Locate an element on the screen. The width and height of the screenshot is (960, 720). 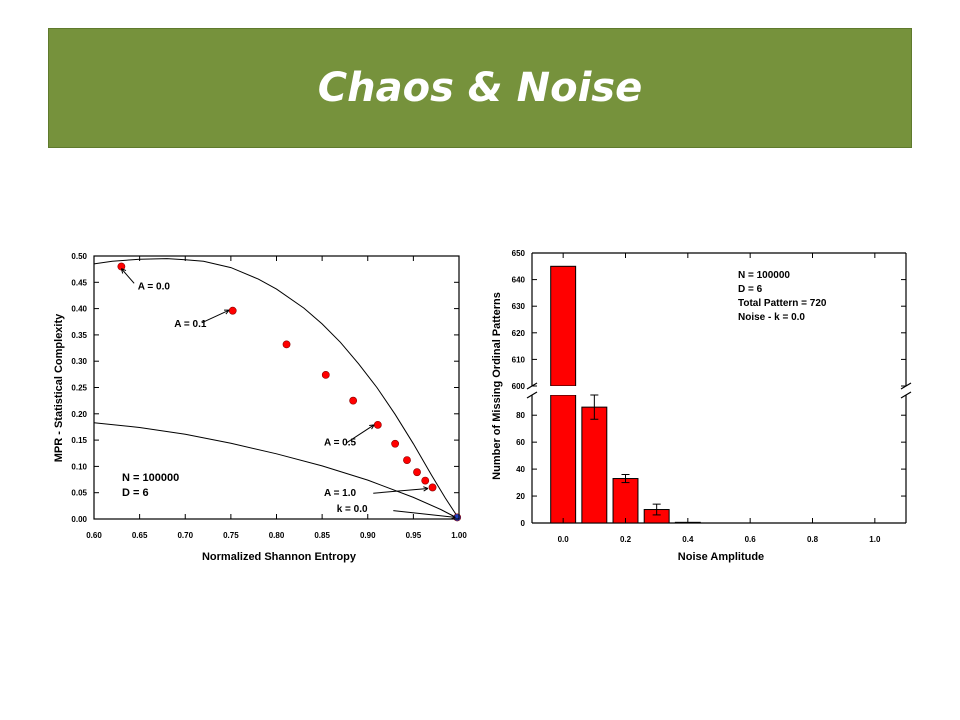
right-y-tick-label: 40 is located at coordinates (520, 469).